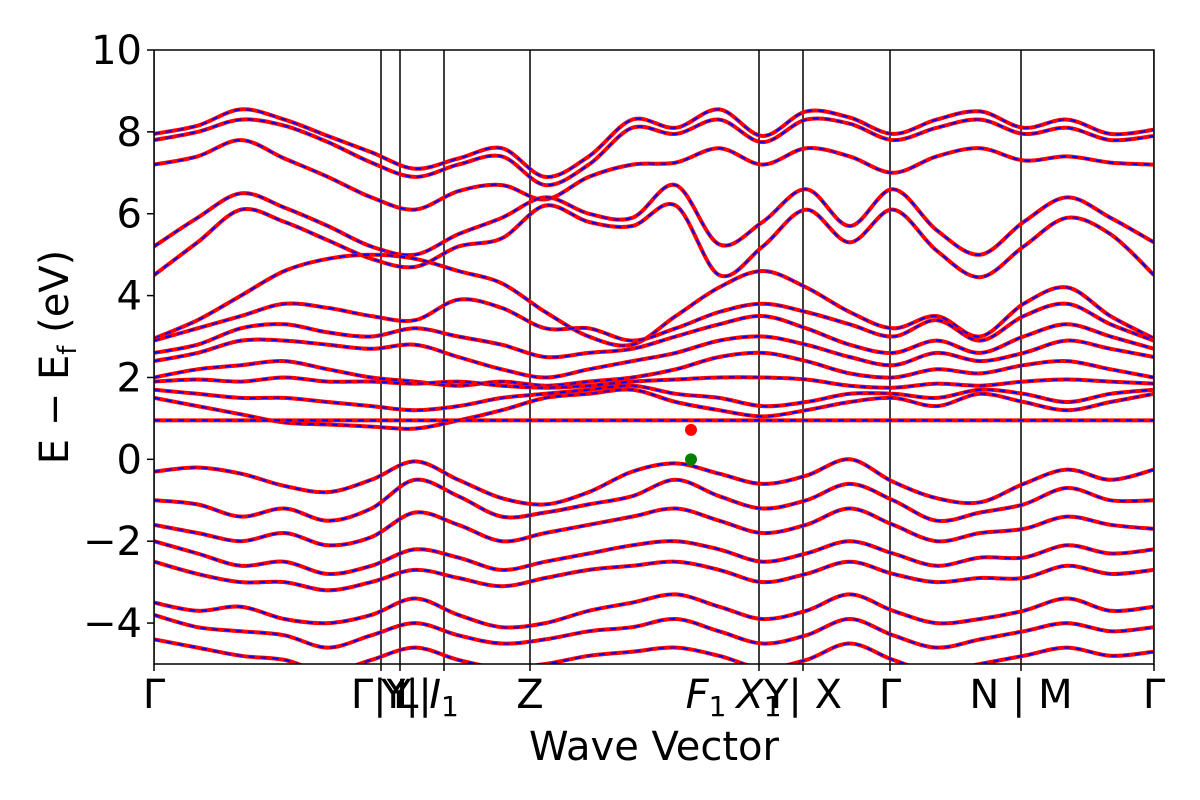 The image size is (1200, 800). Describe the element at coordinates (444, 697) in the screenshot. I see `kpoint-label: I1` at that location.